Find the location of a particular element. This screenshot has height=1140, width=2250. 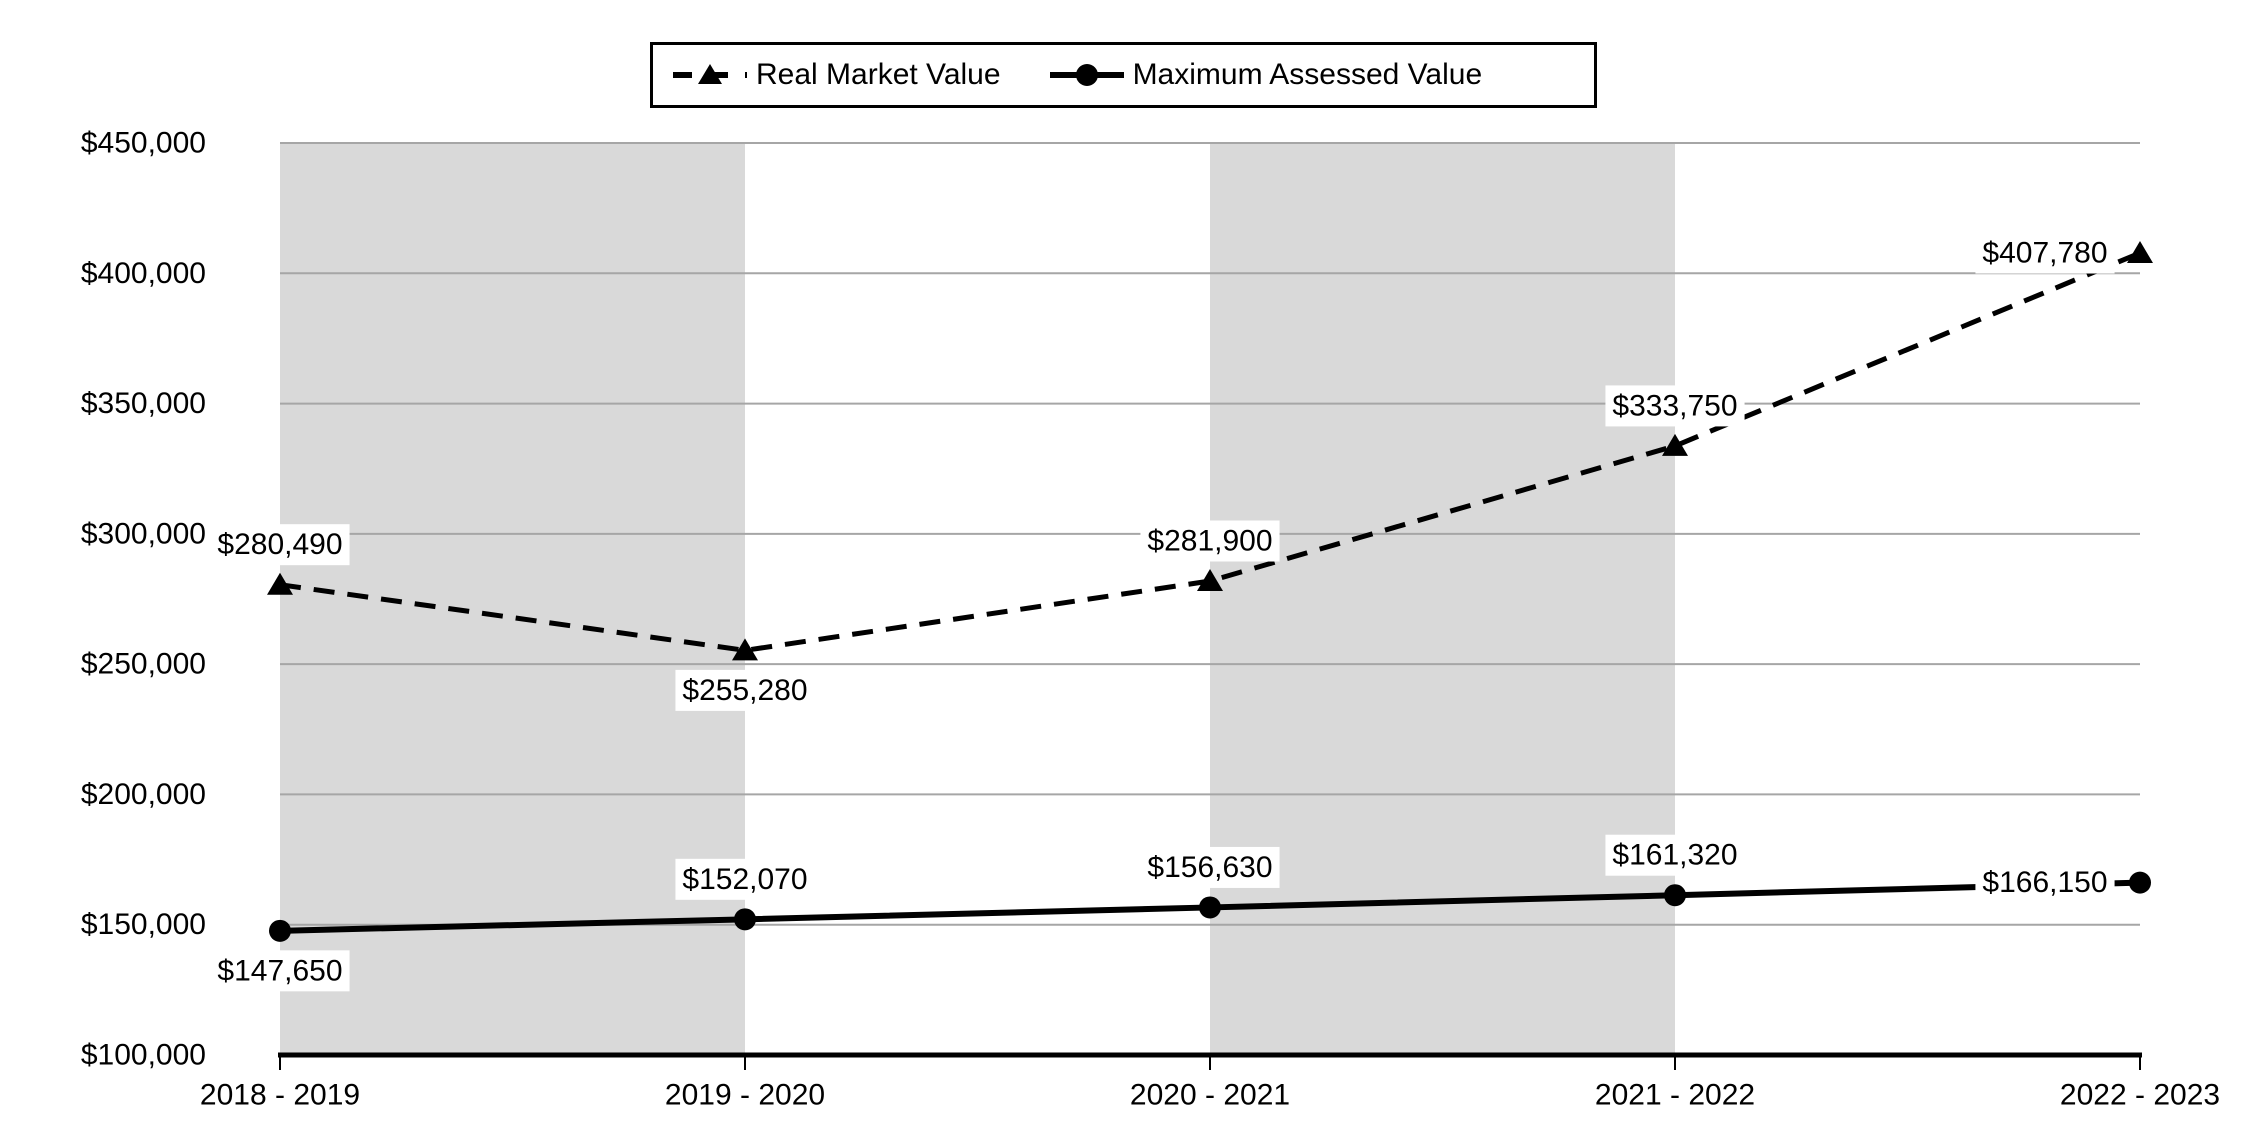

chart-legend: Real Market Value Maximum Assessed Value is located at coordinates (1123, 75).